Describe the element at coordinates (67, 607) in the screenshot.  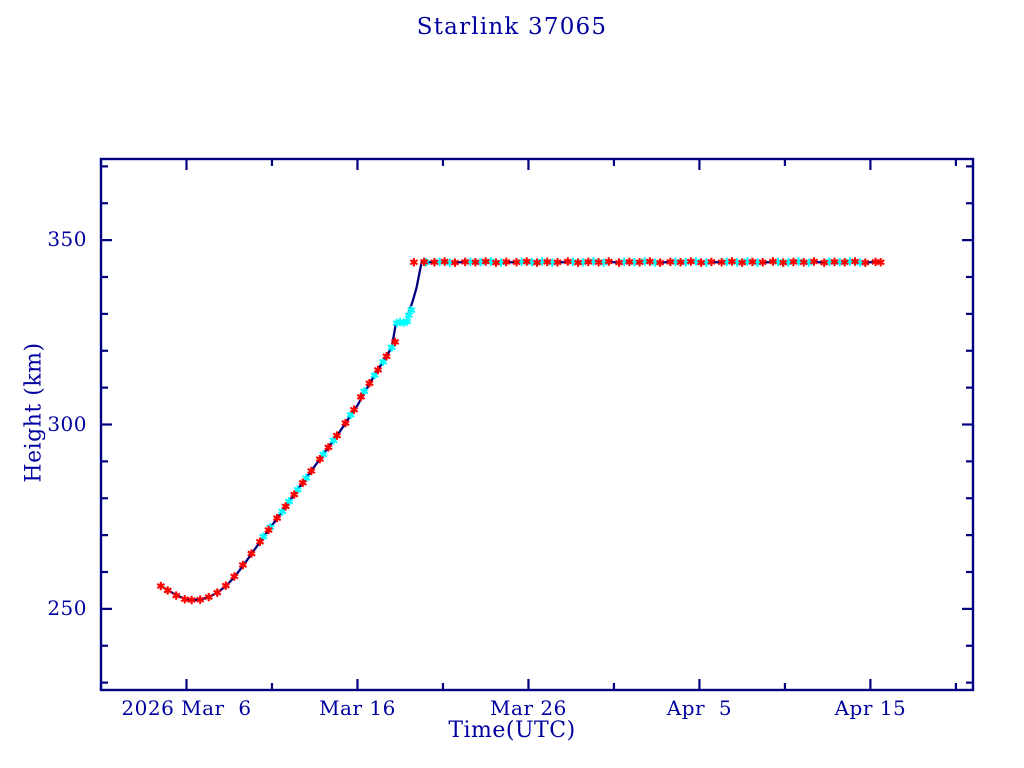
I see `y-tick-label: 250` at that location.